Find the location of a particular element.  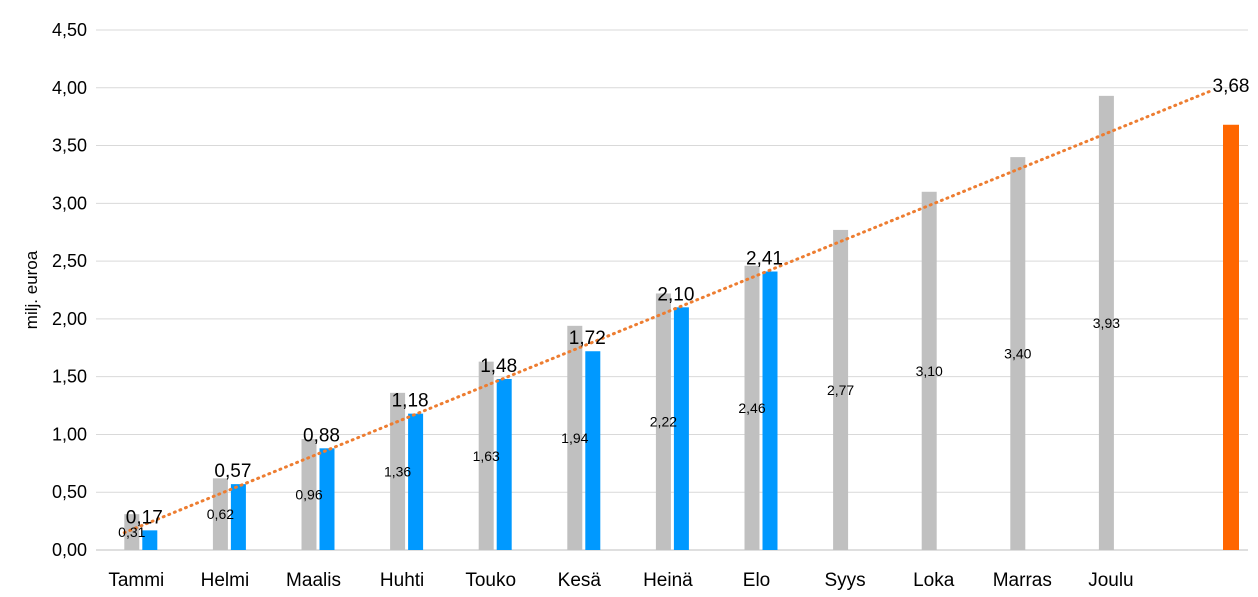

x-category-label: Loka is located at coordinates (934, 580).